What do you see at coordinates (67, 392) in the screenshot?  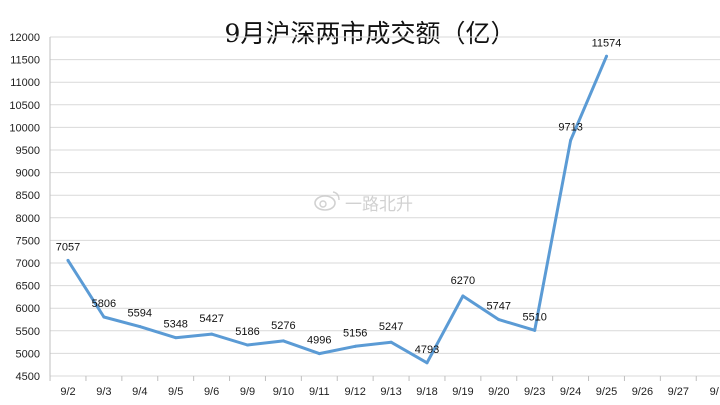 I see `x-tick-label: 9/2` at bounding box center [67, 392].